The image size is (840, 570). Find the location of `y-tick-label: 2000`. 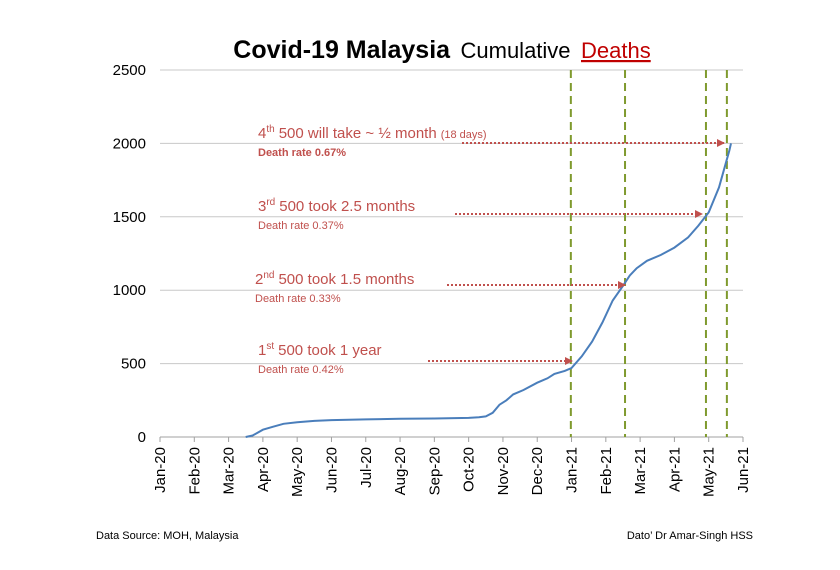

y-tick-label: 2000 is located at coordinates (129, 143).